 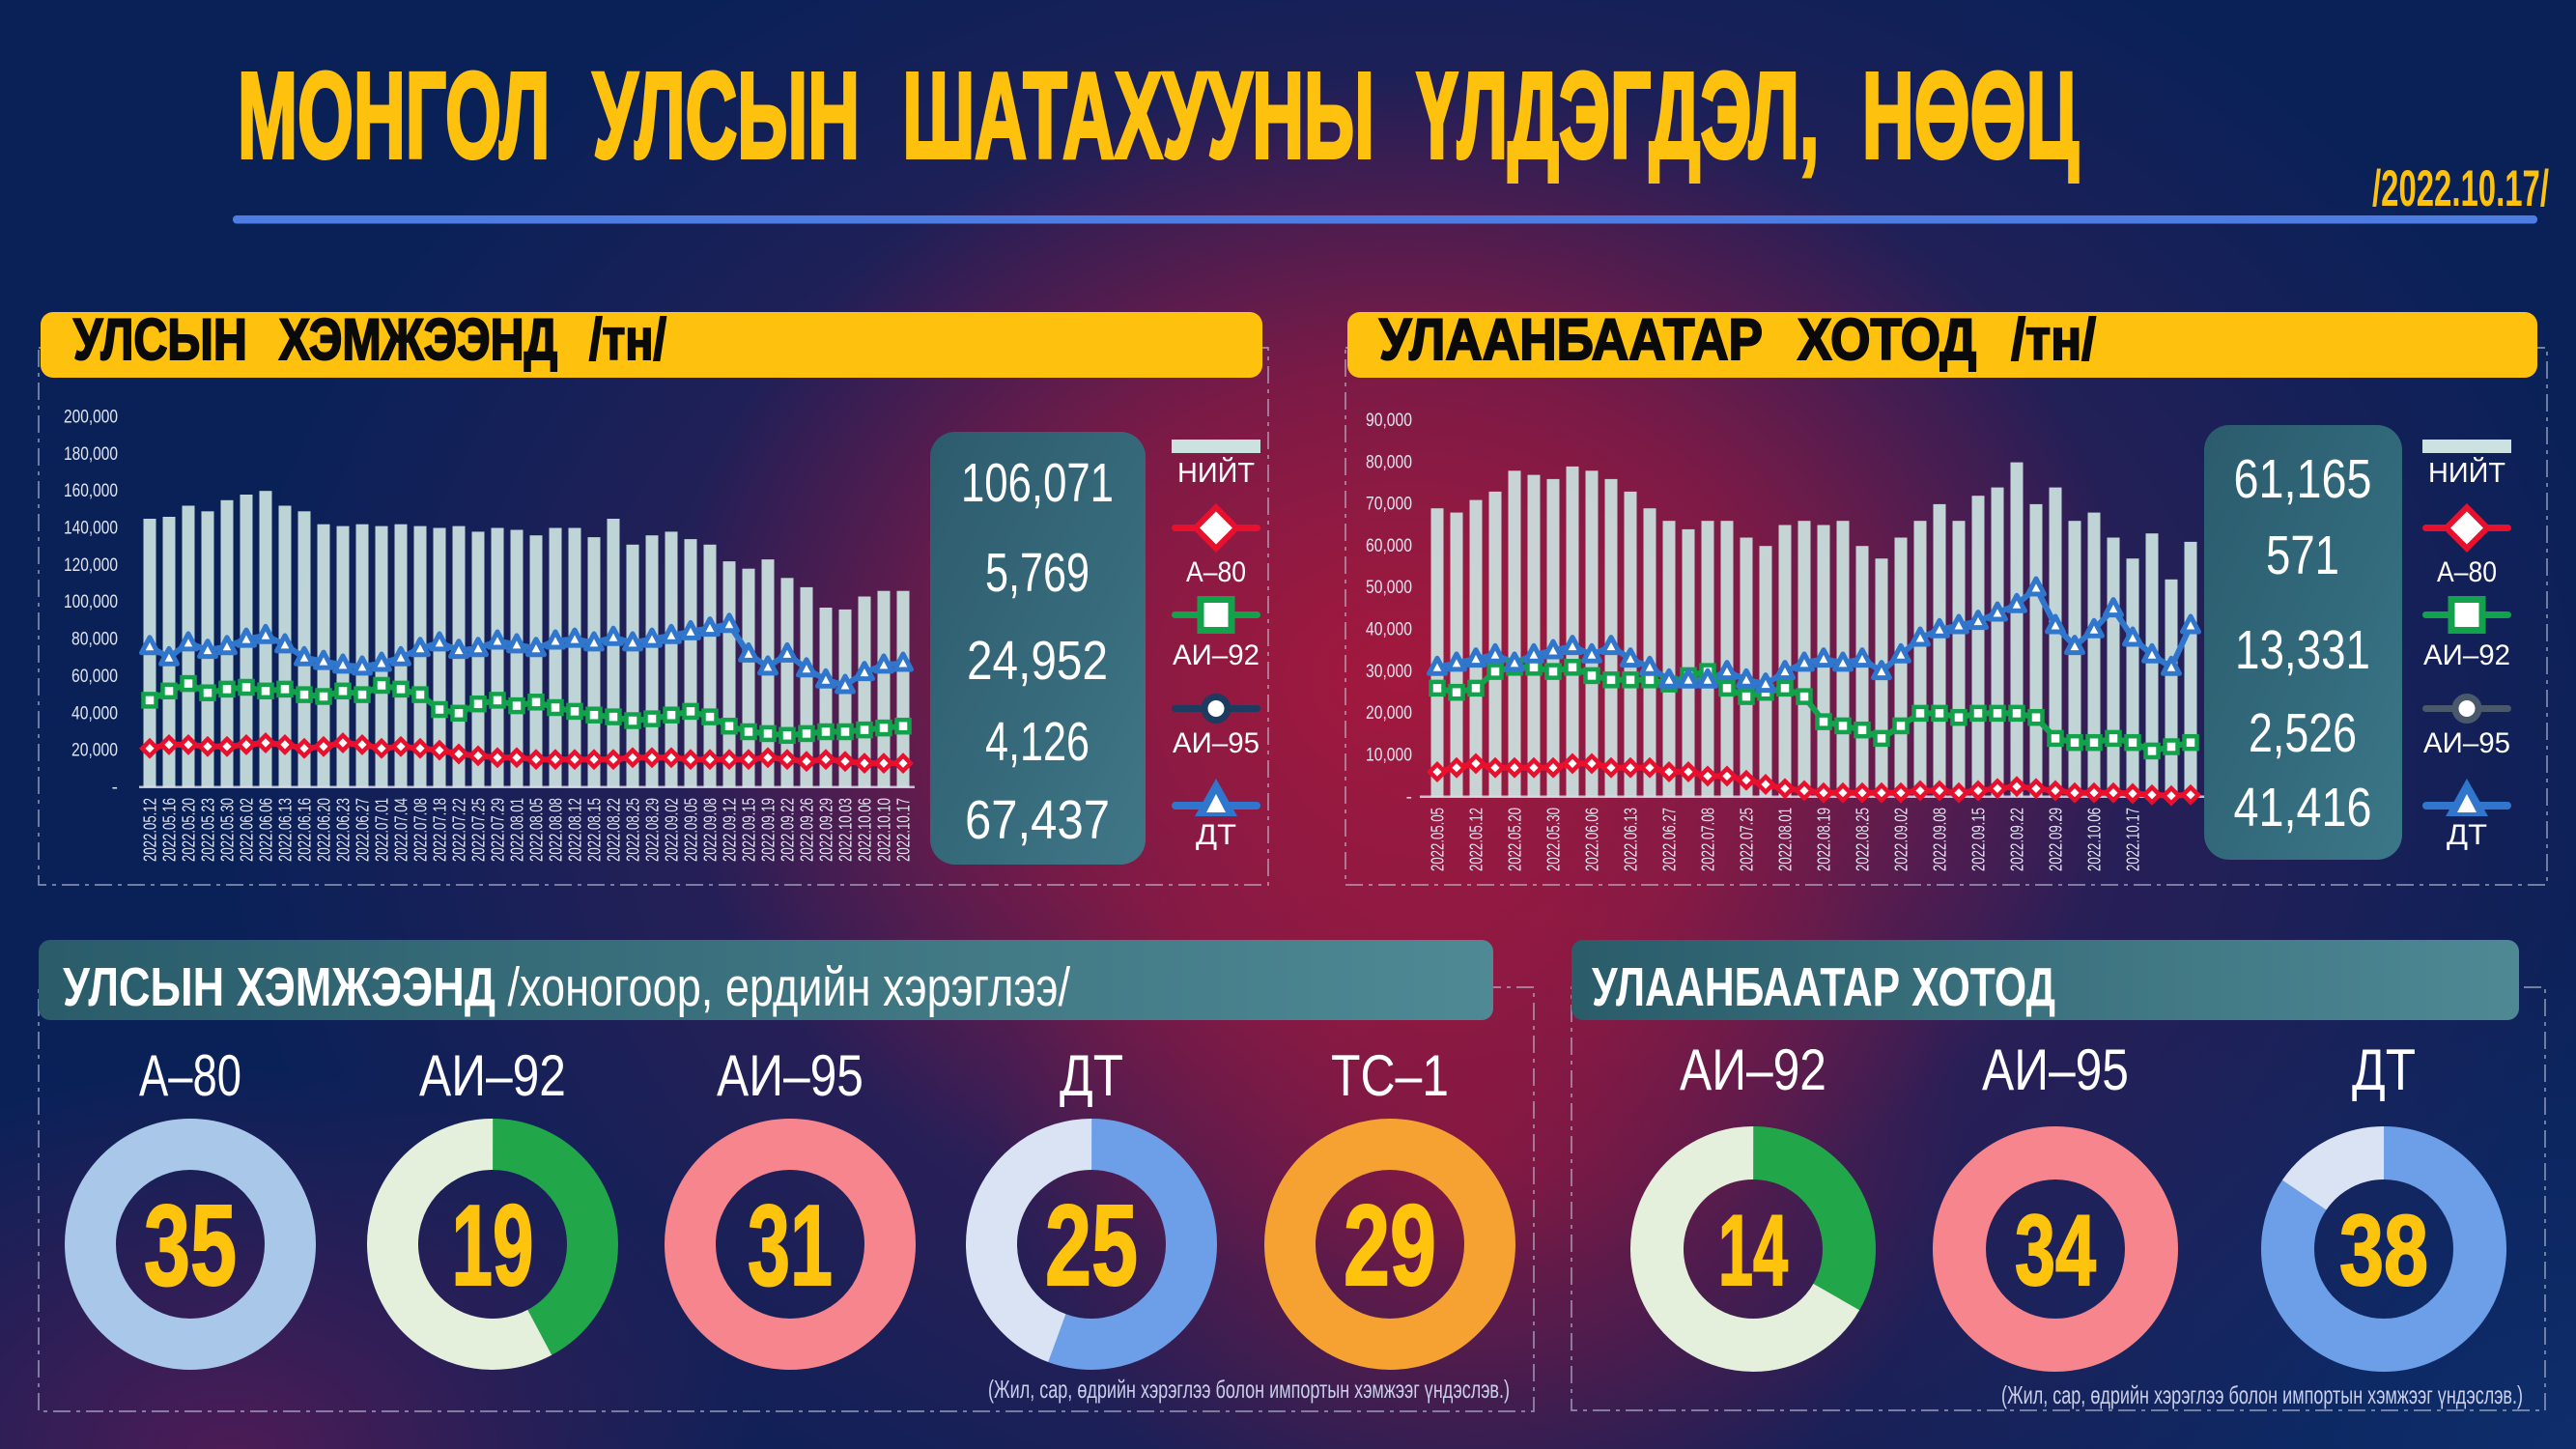 I want to click on svg-text: УЛААНБААТАР ХОТОД /тн/, so click(x=1737, y=339).